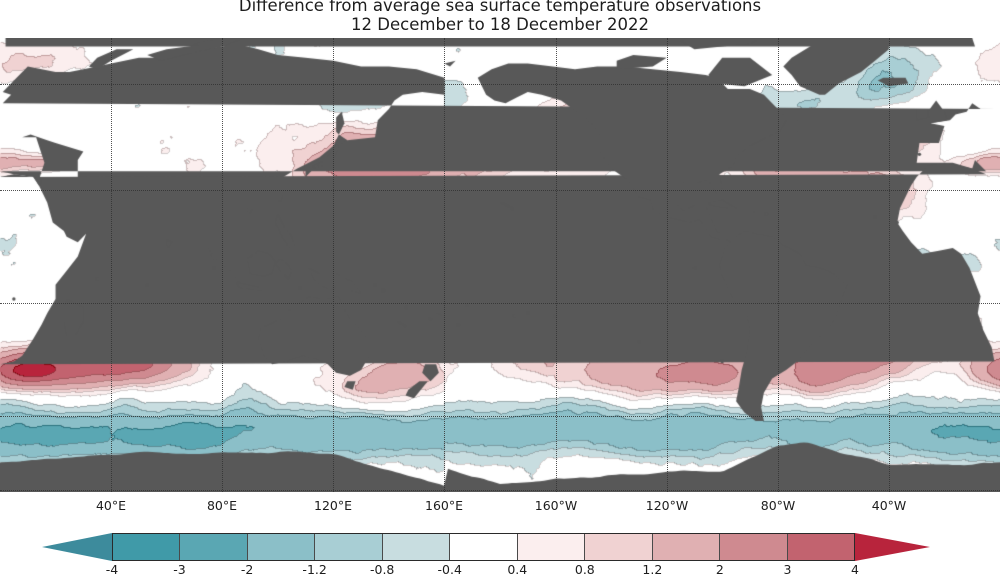  Describe the element at coordinates (500, 24) in the screenshot. I see `title-line-date-range: 12 December to 18 December 2022` at that location.